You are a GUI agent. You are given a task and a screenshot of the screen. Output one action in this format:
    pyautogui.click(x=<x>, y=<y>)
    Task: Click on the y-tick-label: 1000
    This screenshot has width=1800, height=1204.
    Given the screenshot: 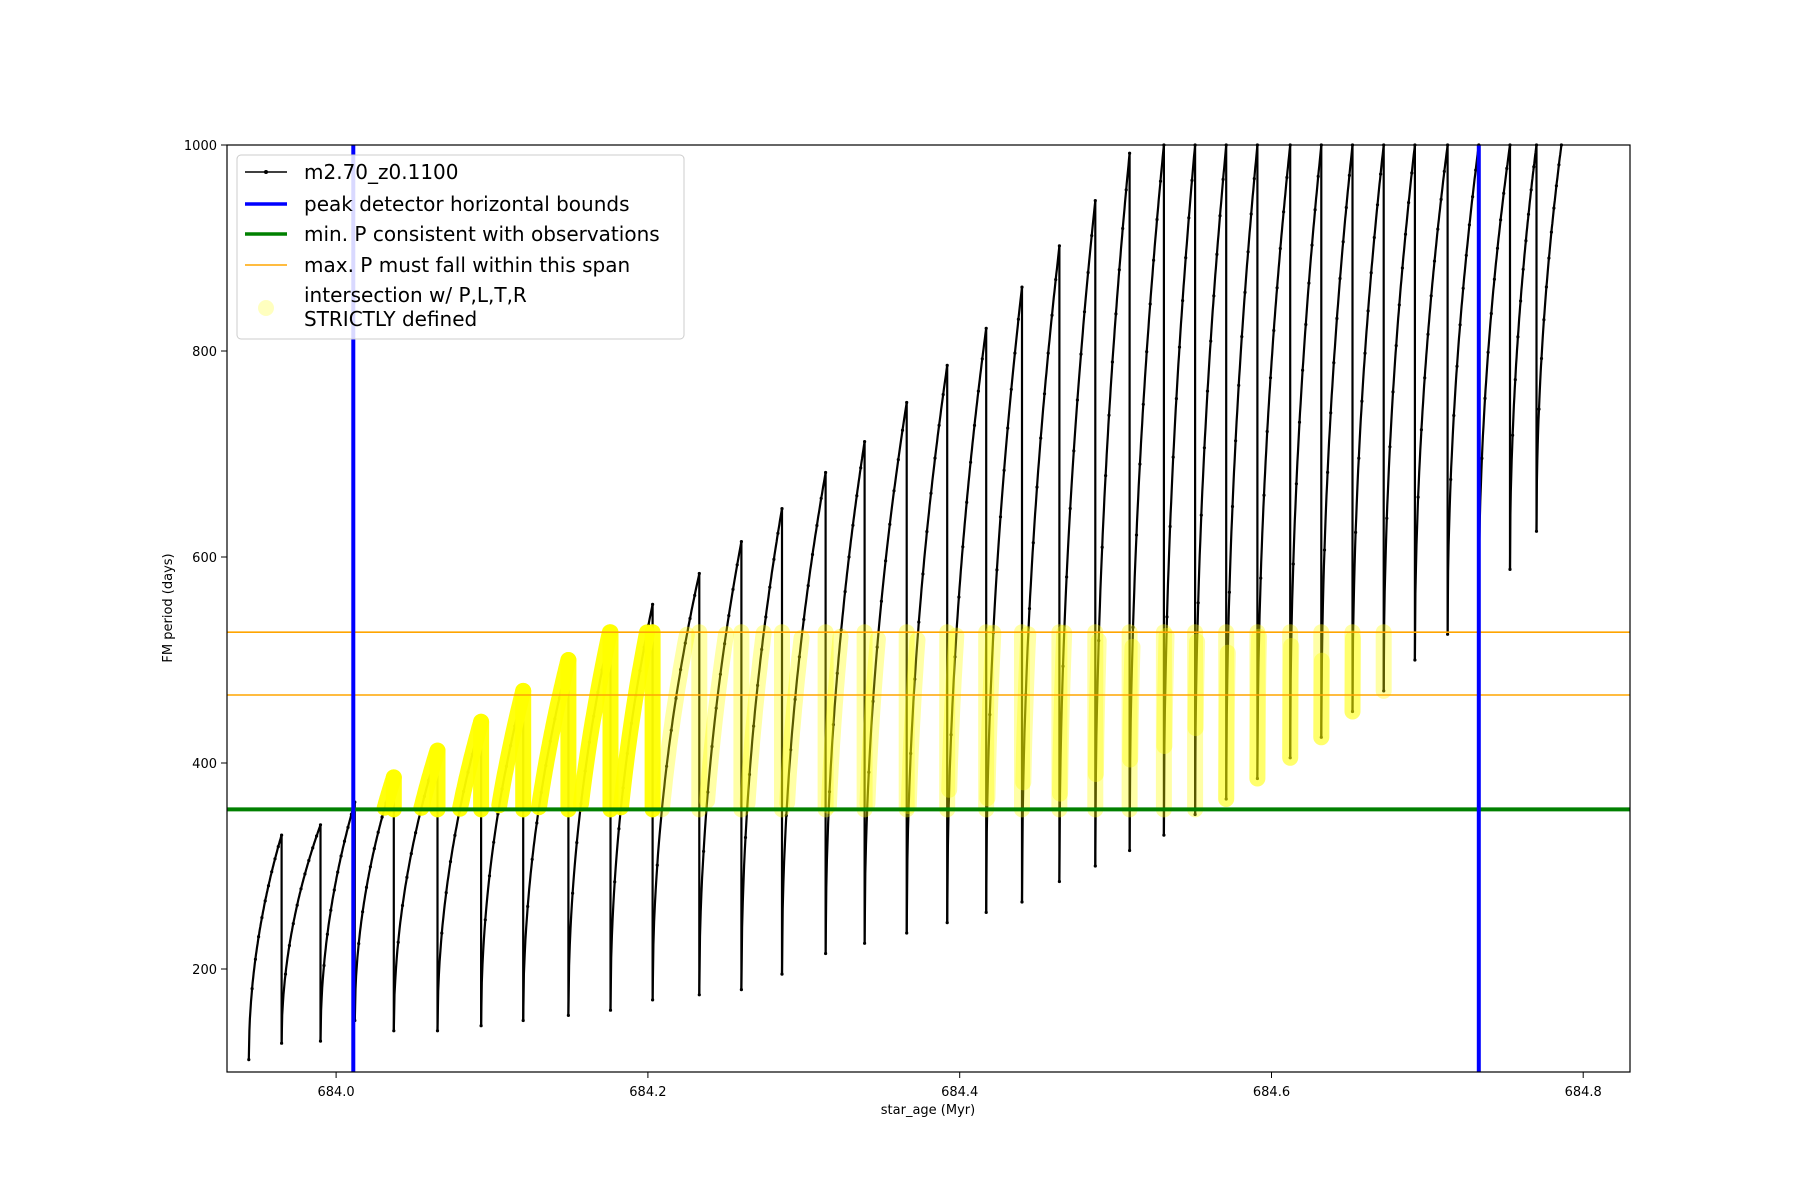 What is the action you would take?
    pyautogui.click(x=200, y=146)
    